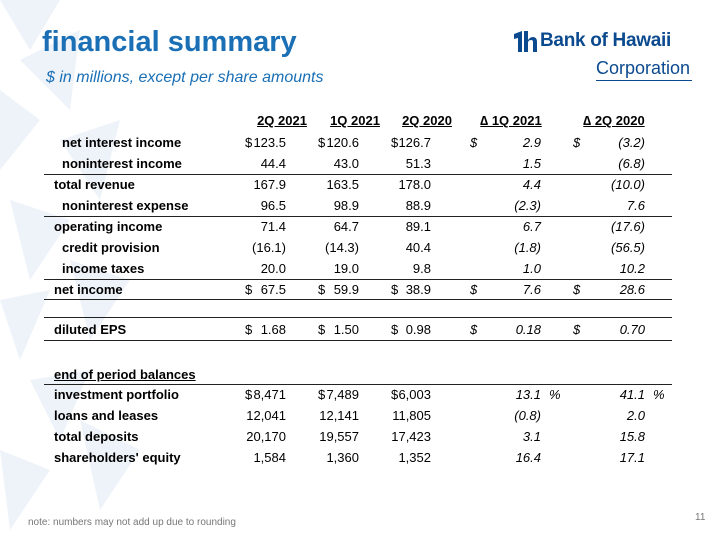  Describe the element at coordinates (631, 142) in the screenshot. I see `cell-value: (3.2)` at that location.